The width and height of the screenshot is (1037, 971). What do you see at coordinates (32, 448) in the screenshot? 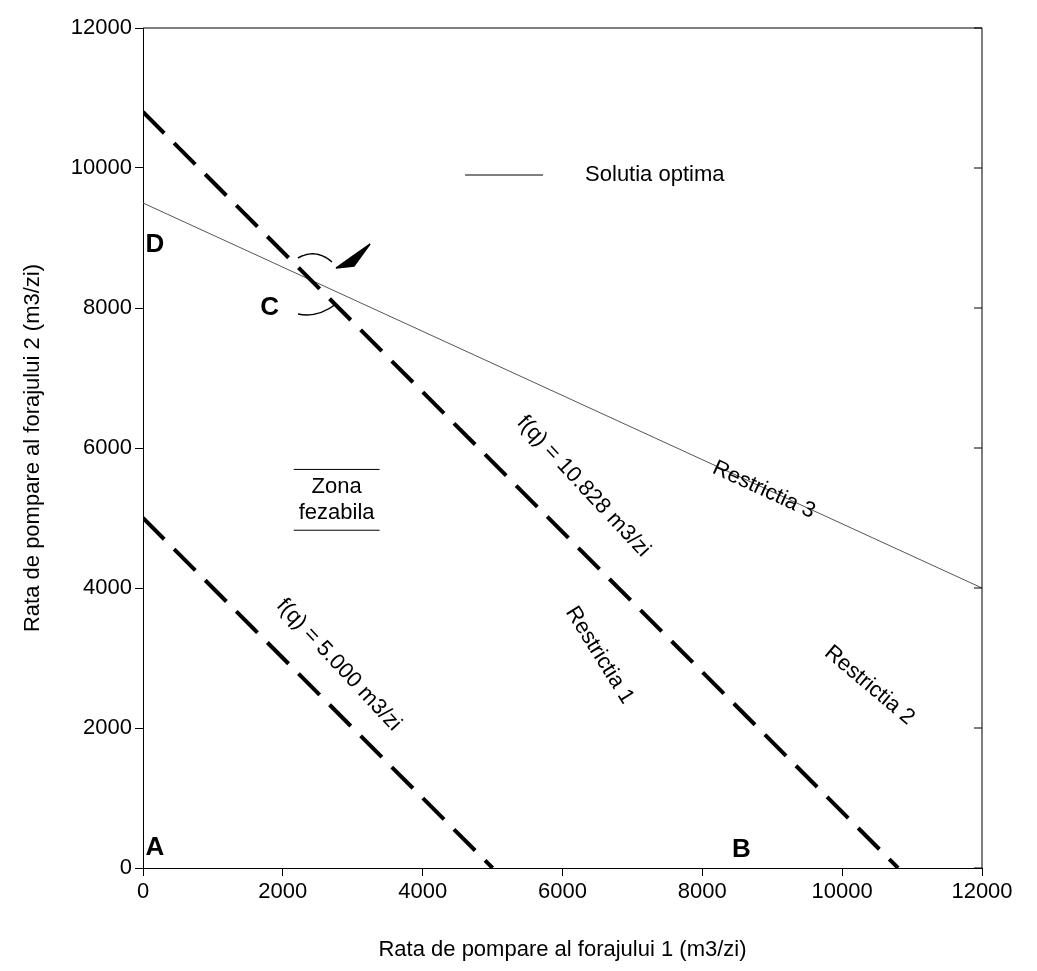
I see `y-axis-title: Rata de pompare al forajului 2 (m3/zi)` at bounding box center [32, 448].